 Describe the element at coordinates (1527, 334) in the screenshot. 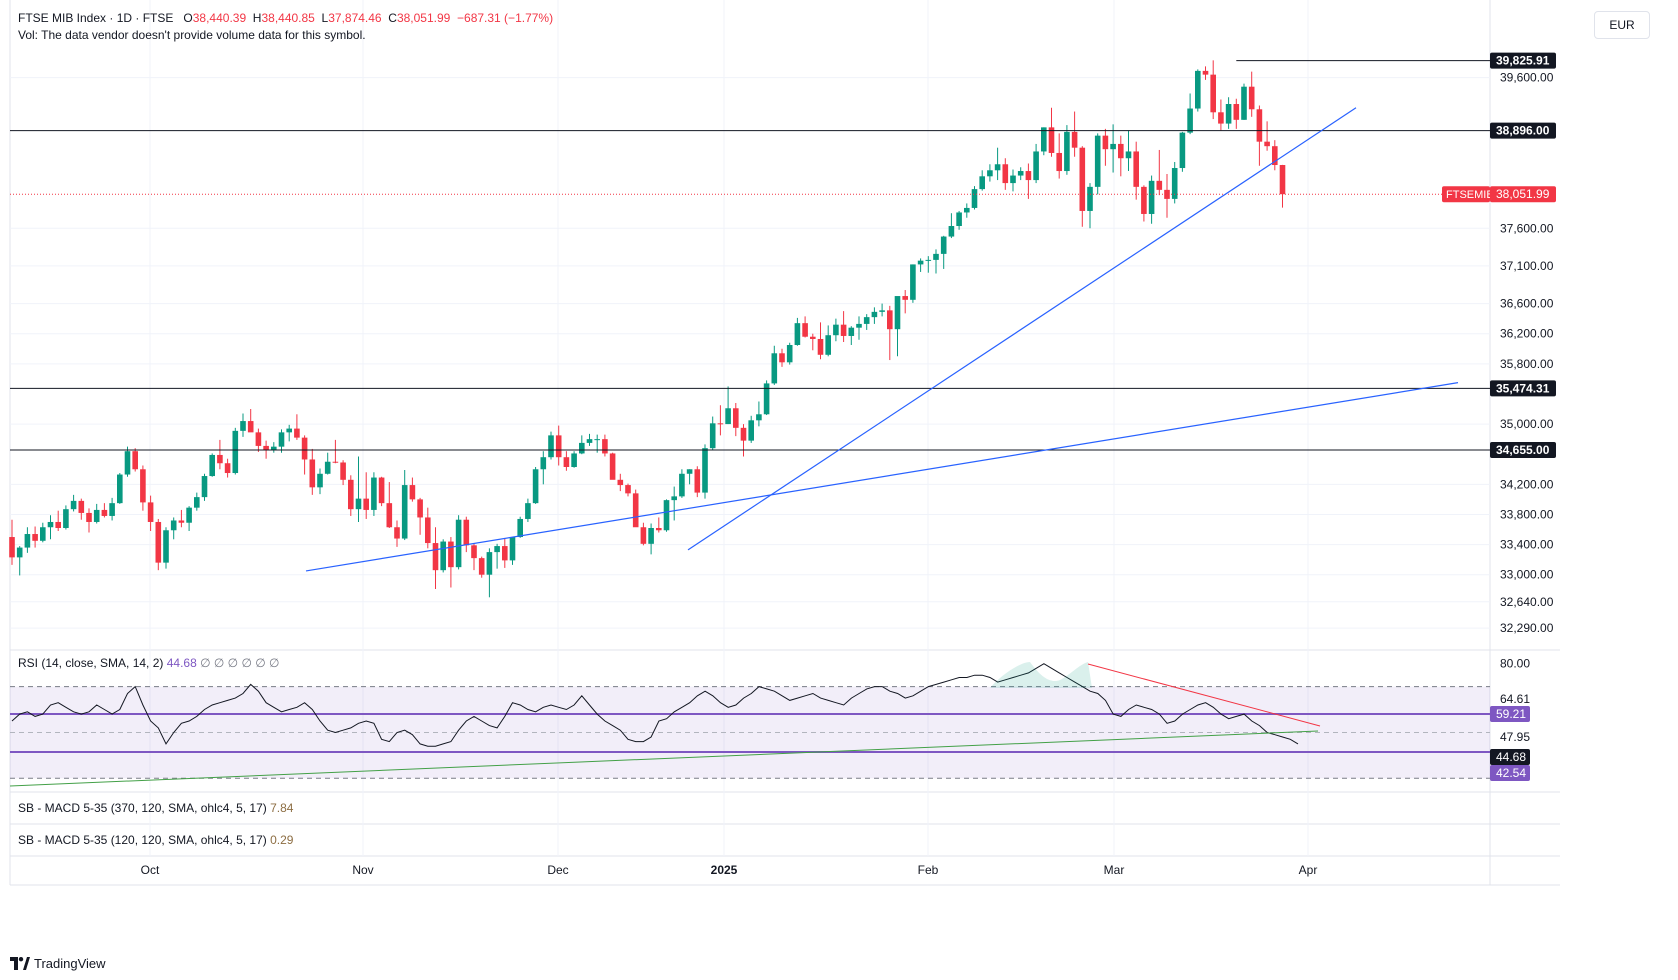

I see `price-tick-label: 36,200.00` at that location.